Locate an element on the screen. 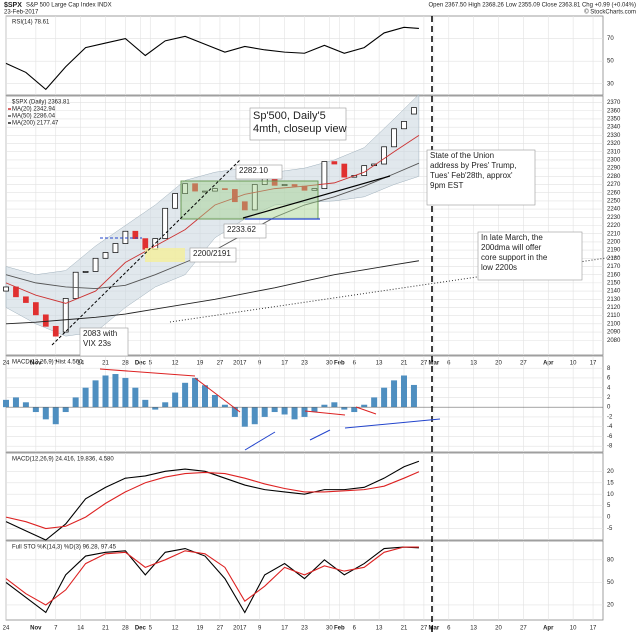 The height and width of the screenshot is (640, 640). y-tick-label: 30 is located at coordinates (610, 84).